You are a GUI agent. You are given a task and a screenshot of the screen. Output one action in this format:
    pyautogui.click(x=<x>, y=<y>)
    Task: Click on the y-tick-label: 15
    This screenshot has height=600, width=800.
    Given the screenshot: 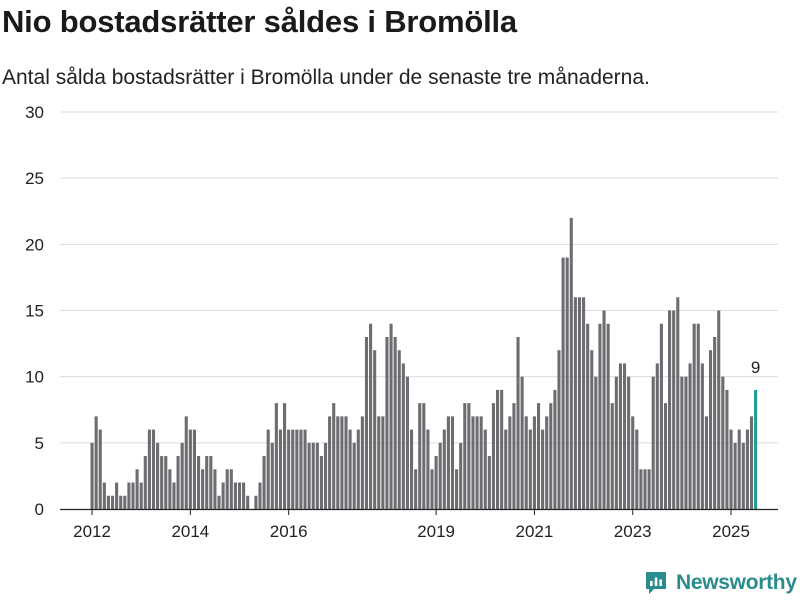 What is the action you would take?
    pyautogui.click(x=34, y=311)
    